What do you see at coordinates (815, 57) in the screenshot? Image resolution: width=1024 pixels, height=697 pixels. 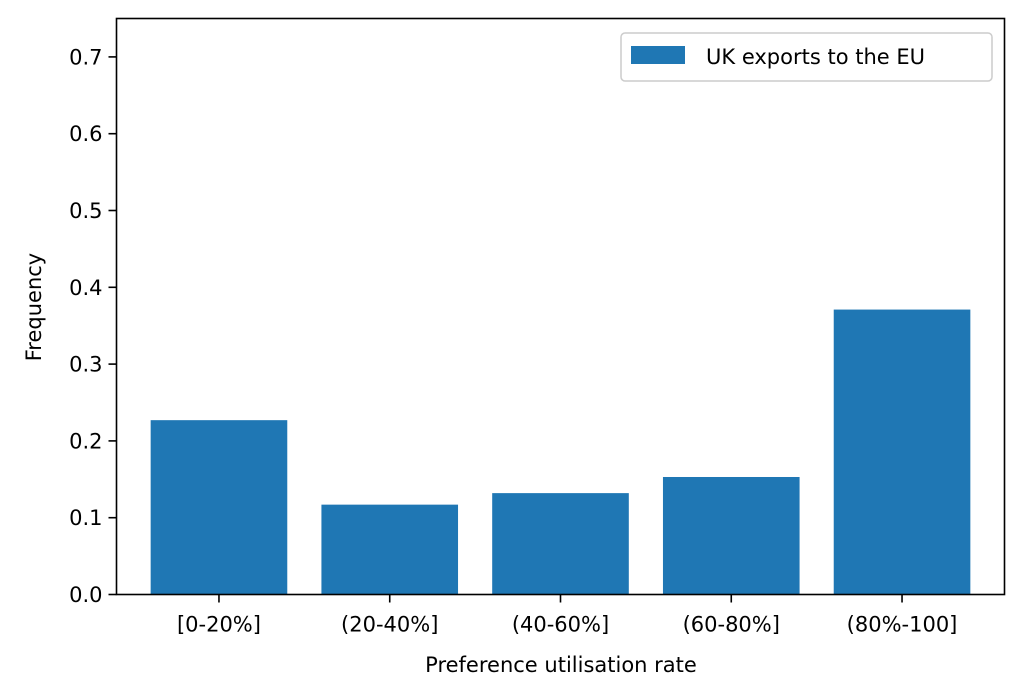 I see `legend-label: UK exports to the EU` at bounding box center [815, 57].